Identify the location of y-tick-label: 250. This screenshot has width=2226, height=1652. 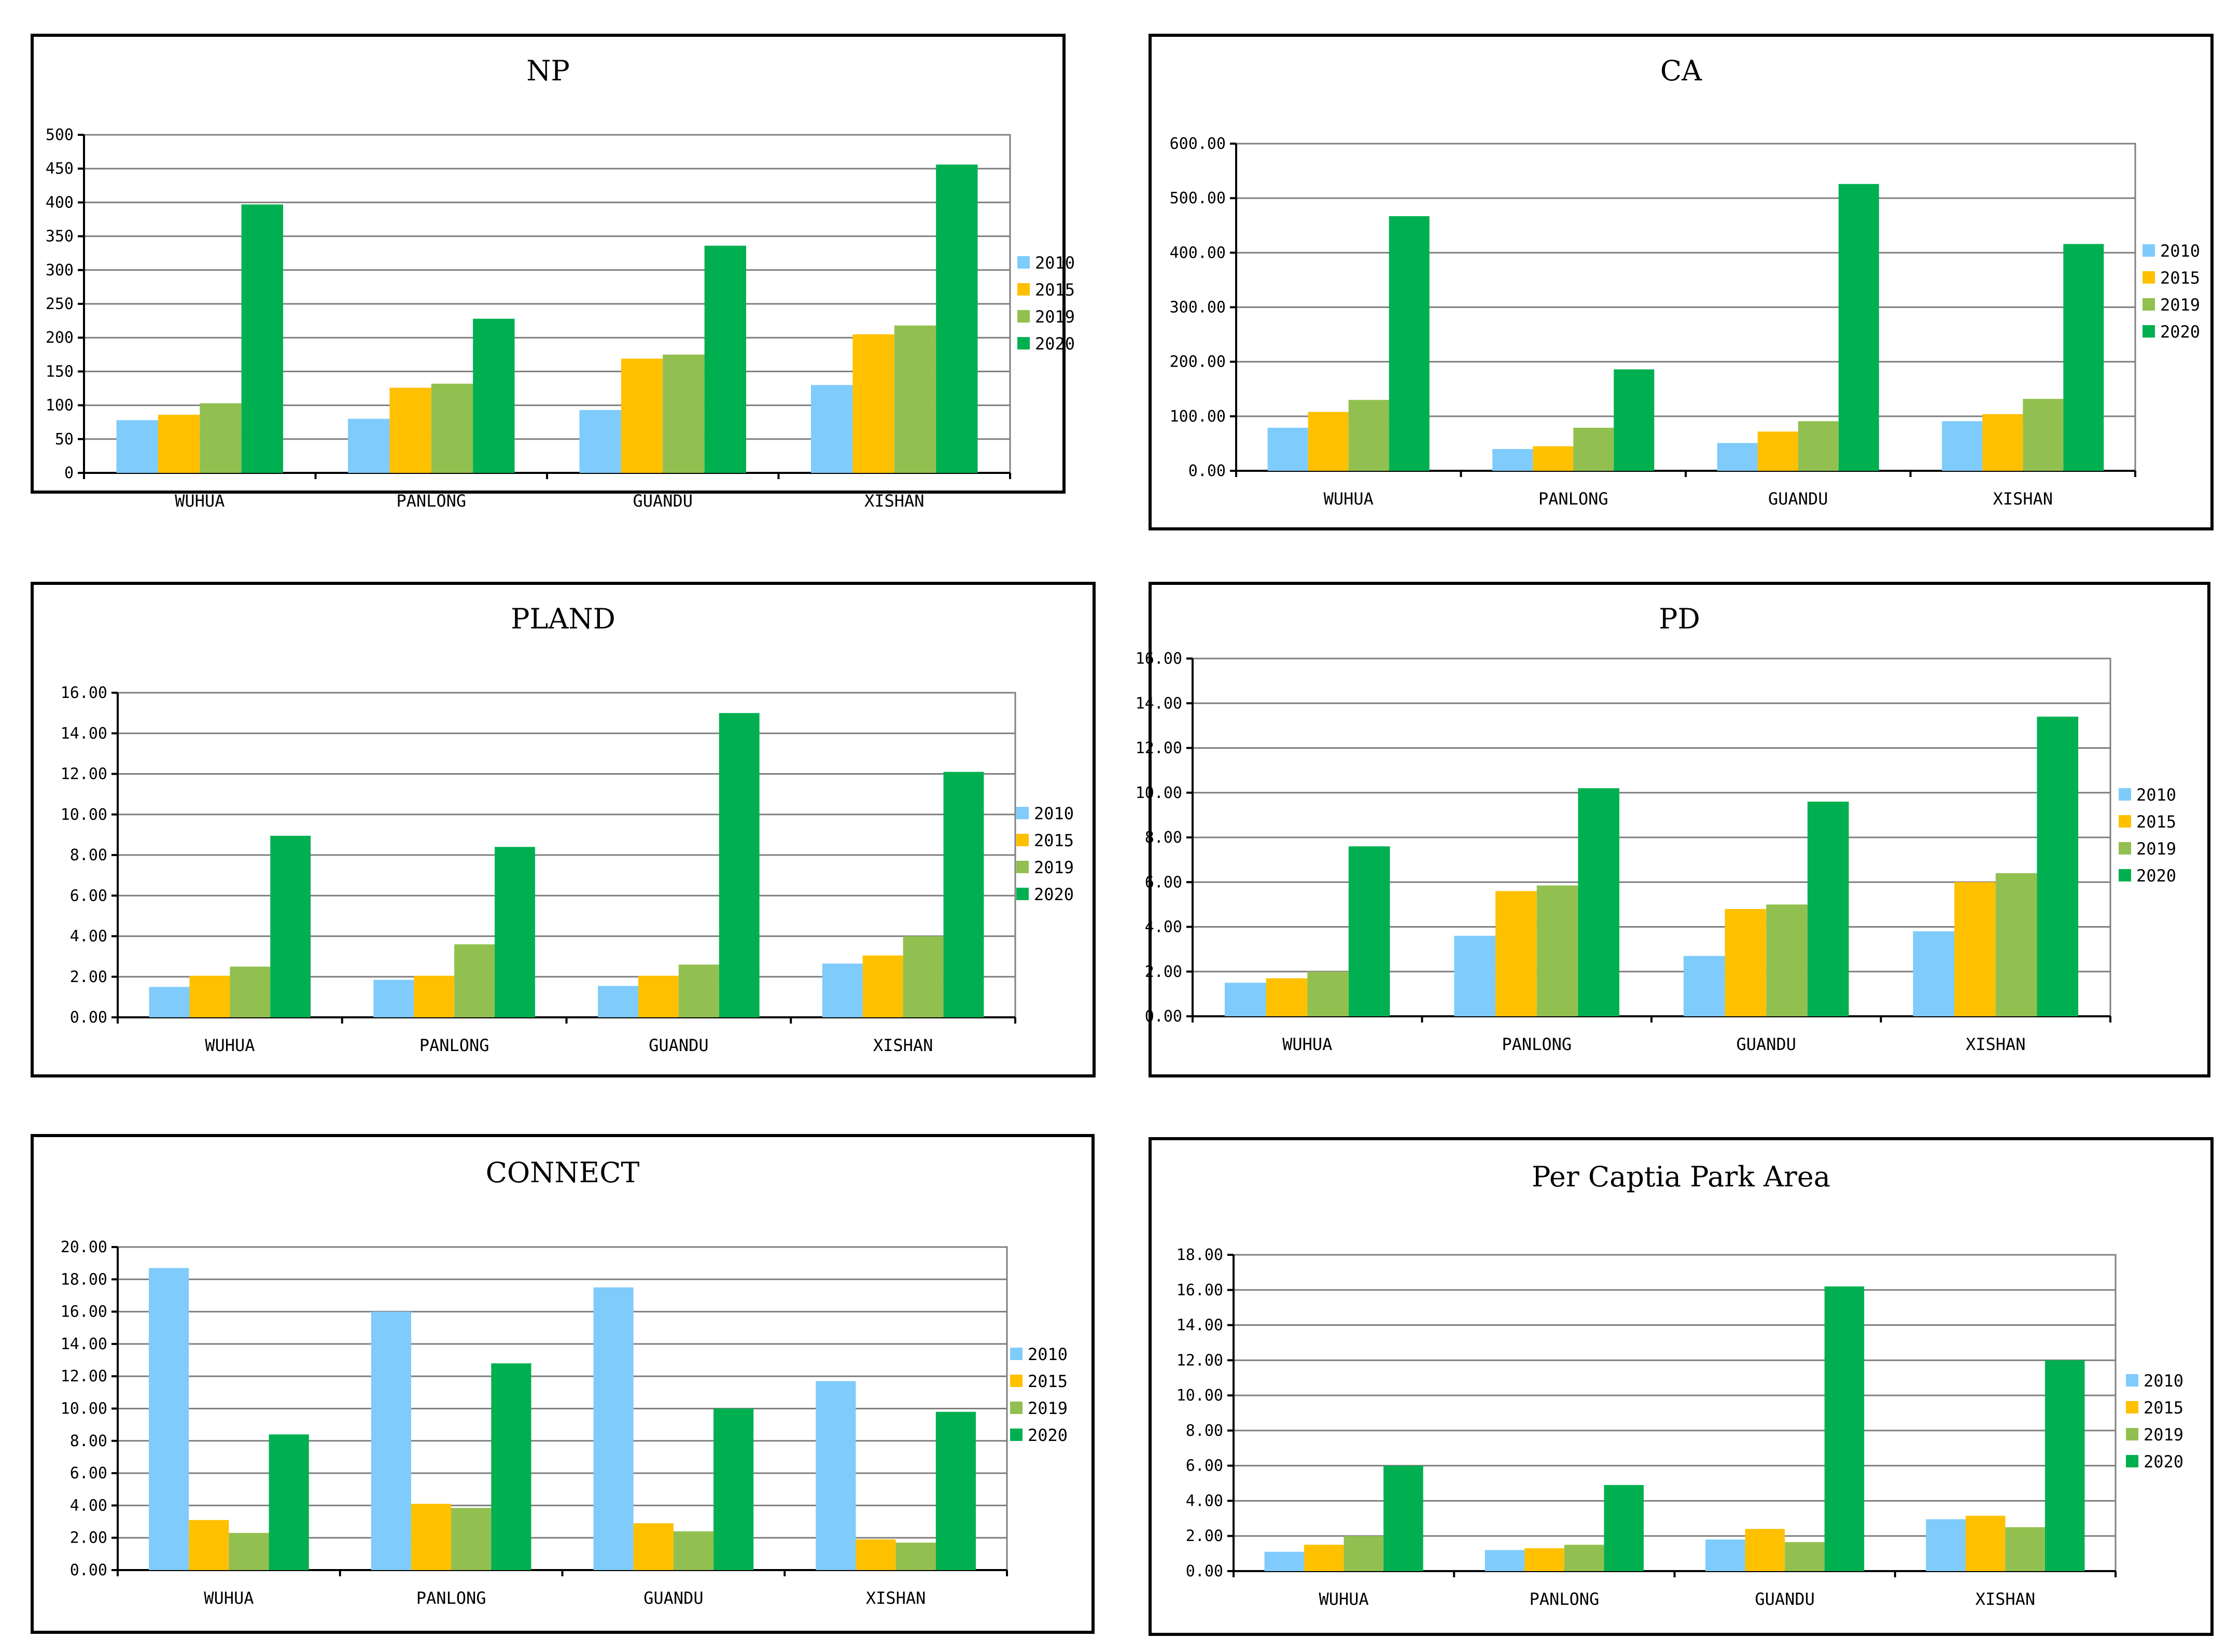
(60, 304).